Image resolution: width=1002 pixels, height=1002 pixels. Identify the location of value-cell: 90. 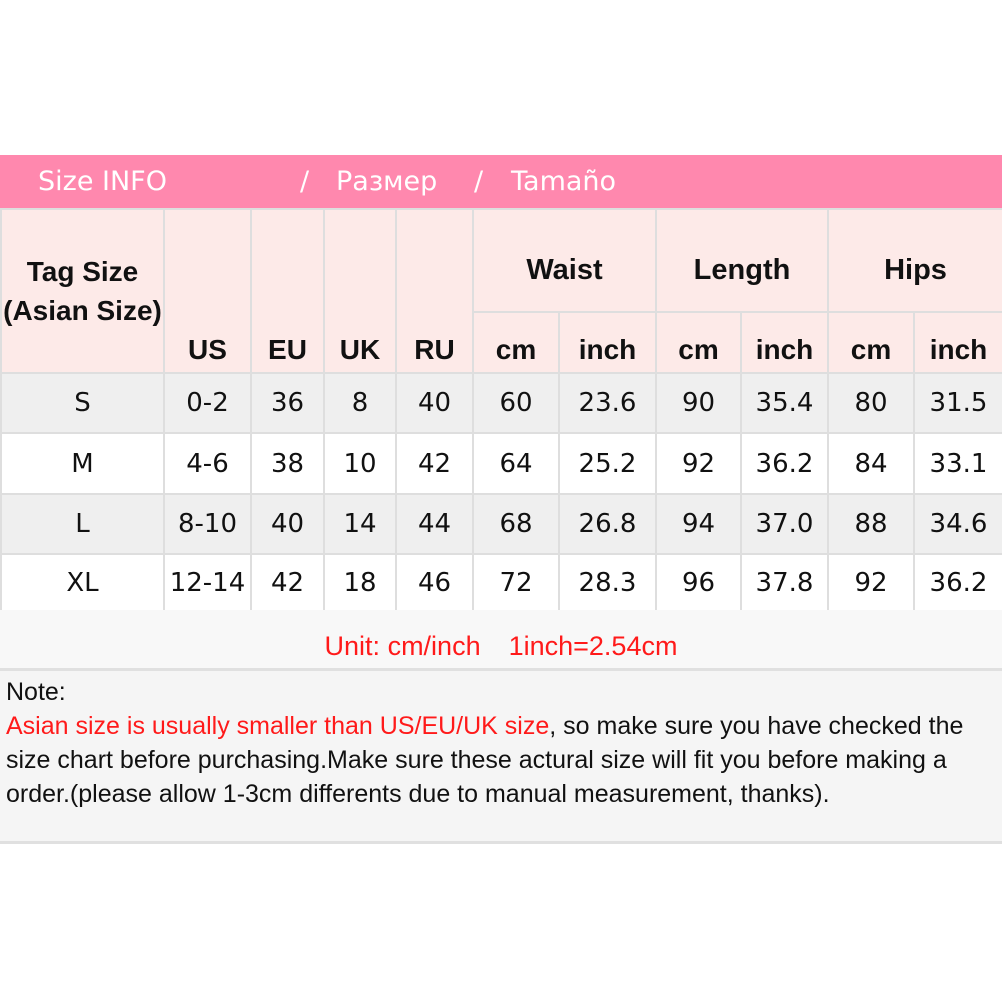
(698, 403).